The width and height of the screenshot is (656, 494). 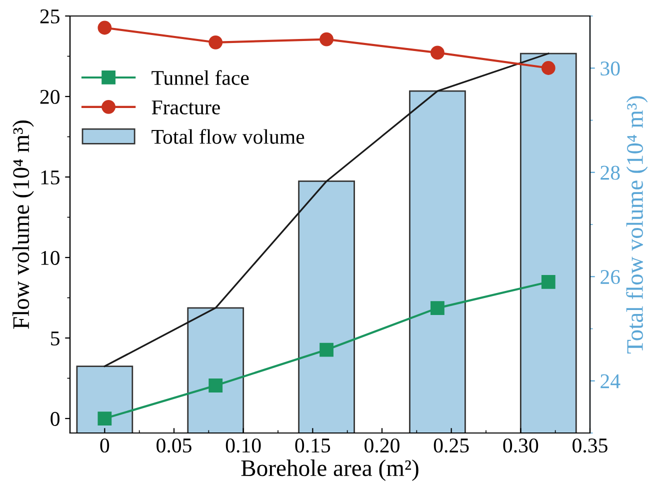 I want to click on y-tick-label: 15, so click(x=50, y=177).